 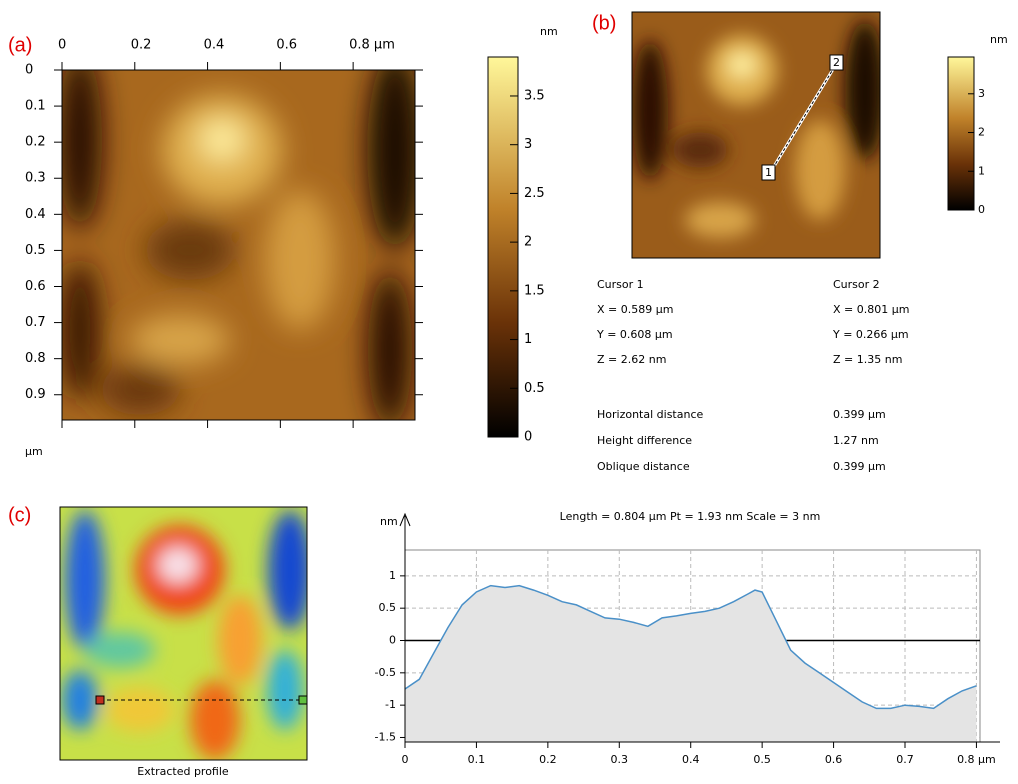 What do you see at coordinates (631, 359) in the screenshot?
I see `cell: Z = 2.62 nm` at bounding box center [631, 359].